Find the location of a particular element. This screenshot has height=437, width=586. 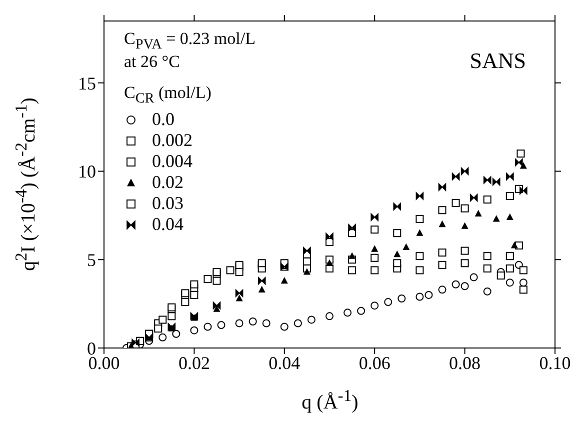

x-tick-label: 0.08 is located at coordinates (465, 362).